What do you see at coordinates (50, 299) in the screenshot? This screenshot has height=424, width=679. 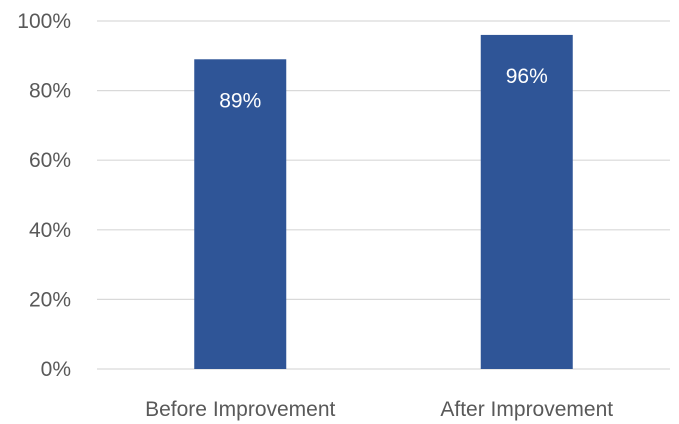 I see `y-tick-label: 20%` at bounding box center [50, 299].